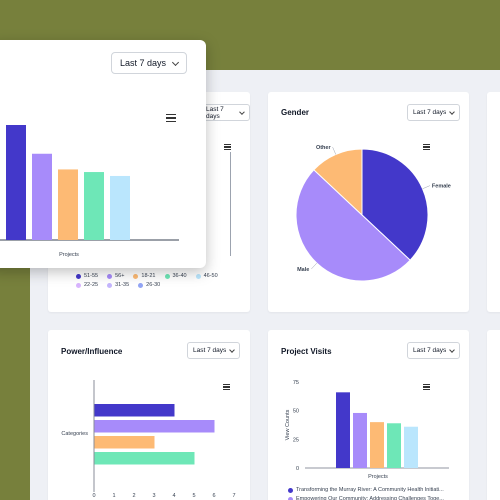 Image resolution: width=500 pixels, height=500 pixels. I want to click on power-range-dropdown: Last 7 days, so click(214, 350).